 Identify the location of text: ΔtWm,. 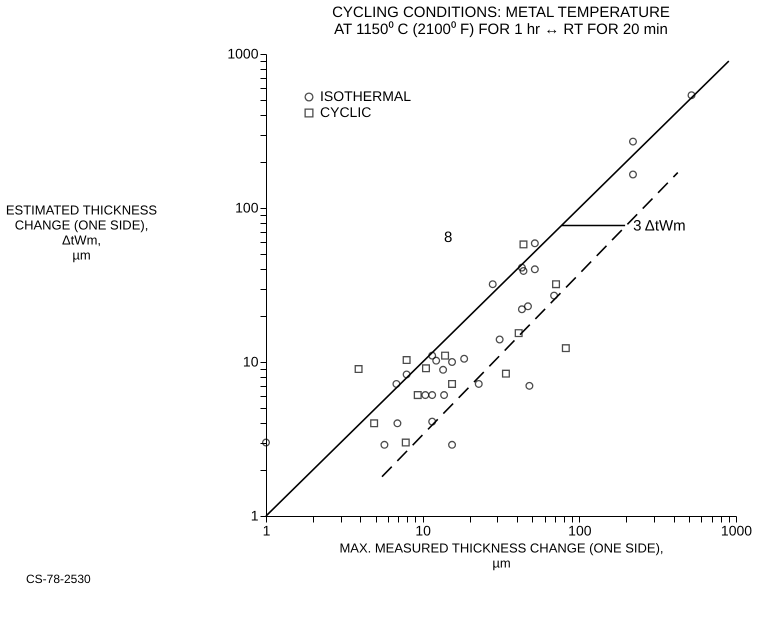
(82, 240).